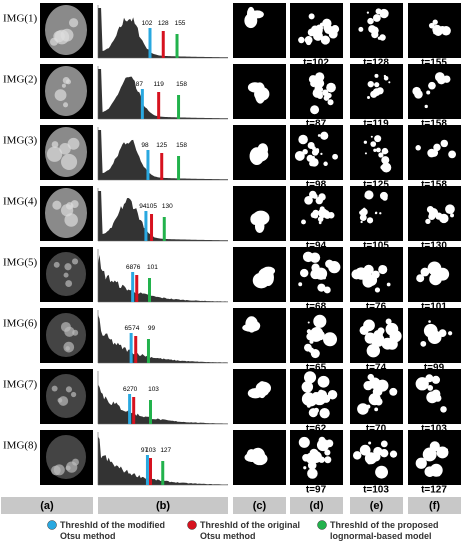  I want to click on t-label: t=87, so click(316, 124).